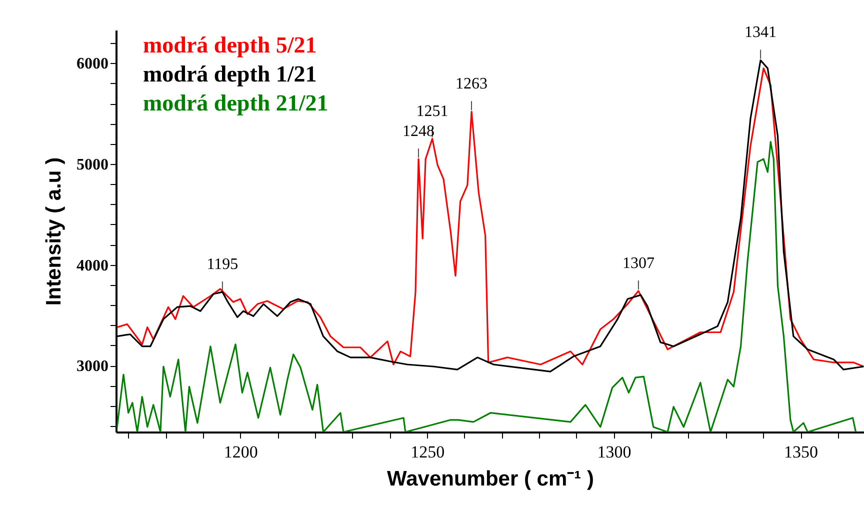  What do you see at coordinates (432, 111) in the screenshot?
I see `annotation: 1251` at bounding box center [432, 111].